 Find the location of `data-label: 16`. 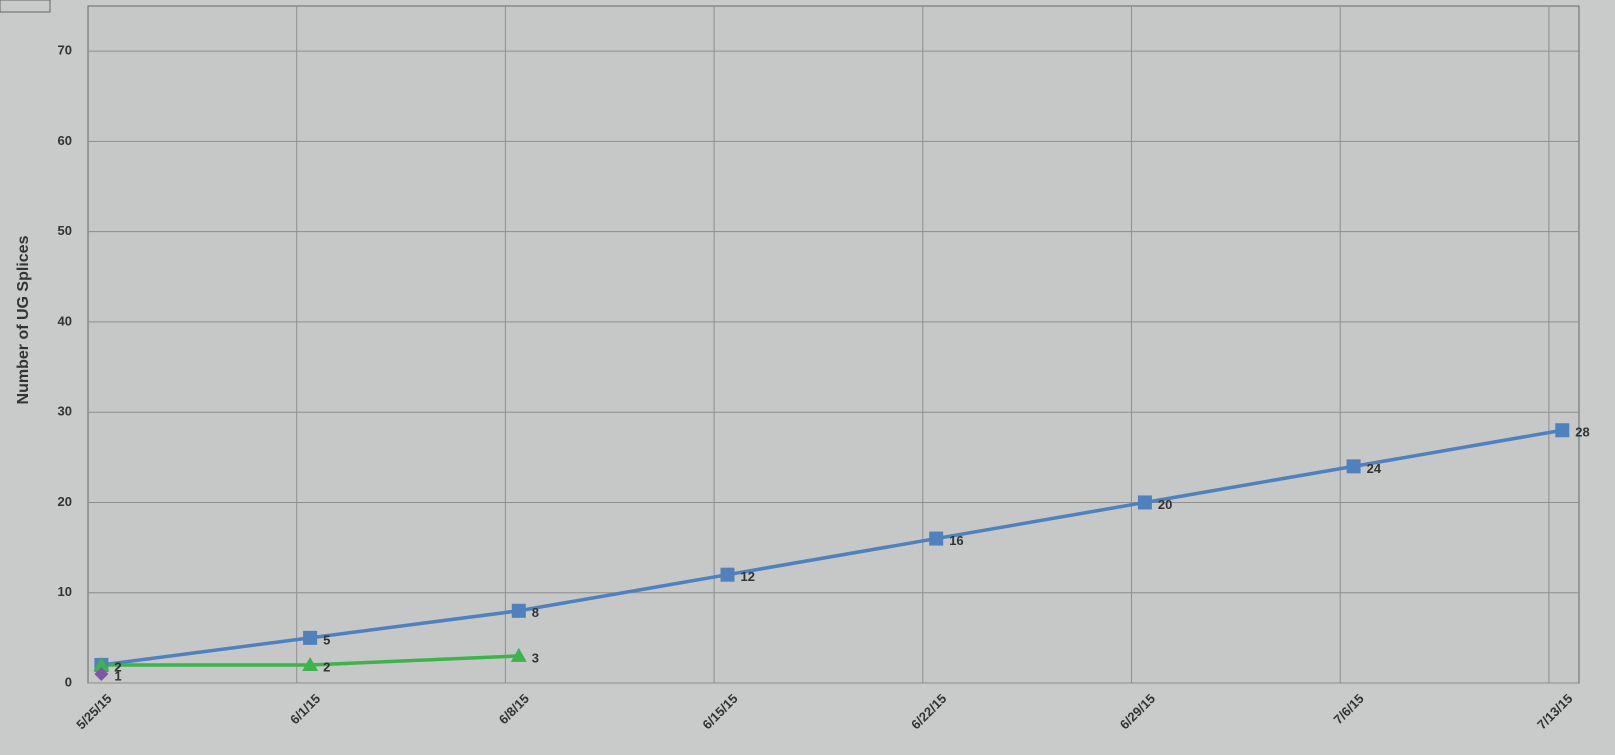

data-label: 16 is located at coordinates (956, 540).